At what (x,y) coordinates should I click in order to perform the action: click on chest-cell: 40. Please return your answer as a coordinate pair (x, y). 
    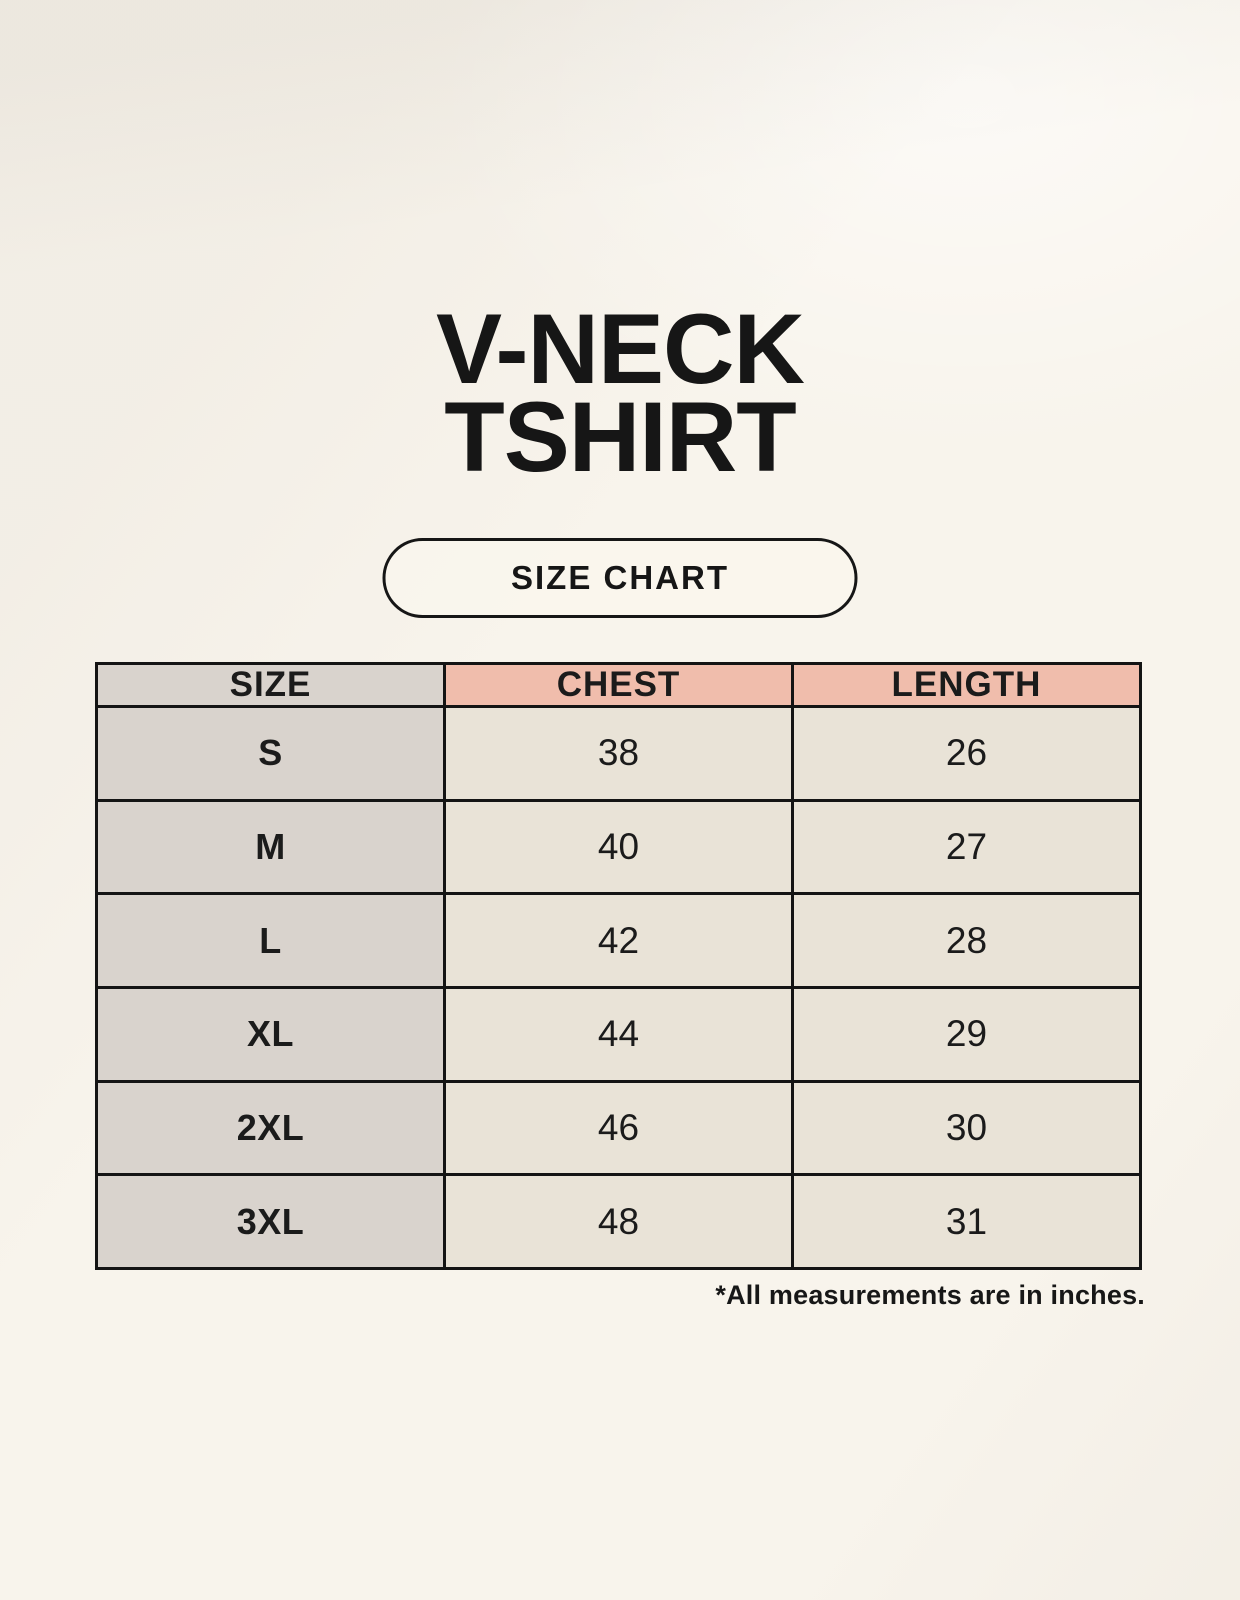
    Looking at the image, I should click on (618, 847).